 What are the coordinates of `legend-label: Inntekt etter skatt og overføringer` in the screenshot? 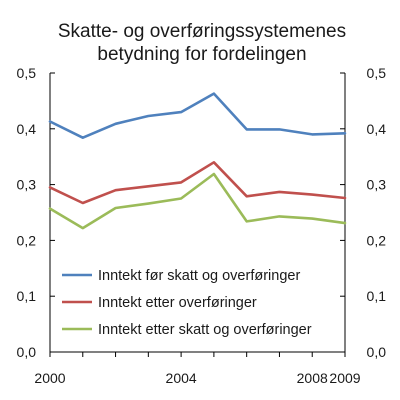 It's located at (205, 330).